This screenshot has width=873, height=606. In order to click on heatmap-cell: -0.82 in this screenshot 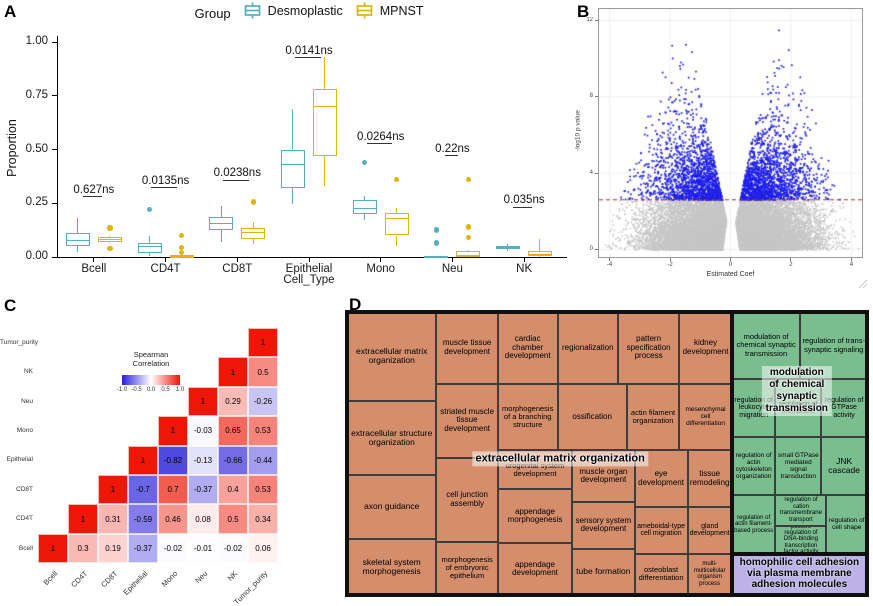, I will do `click(173, 460)`.